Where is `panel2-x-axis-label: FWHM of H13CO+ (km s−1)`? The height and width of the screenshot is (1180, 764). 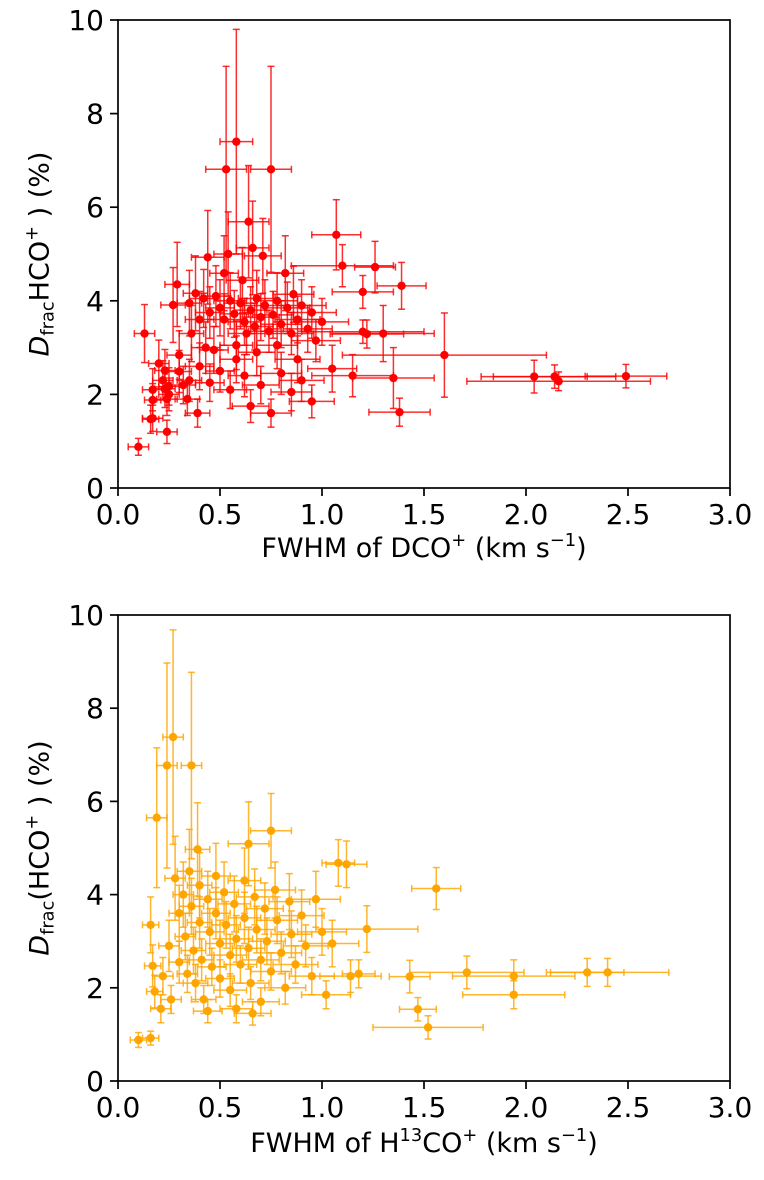
panel2-x-axis-label: FWHM of H13CO+ (km s−1) is located at coordinates (403, 1142).